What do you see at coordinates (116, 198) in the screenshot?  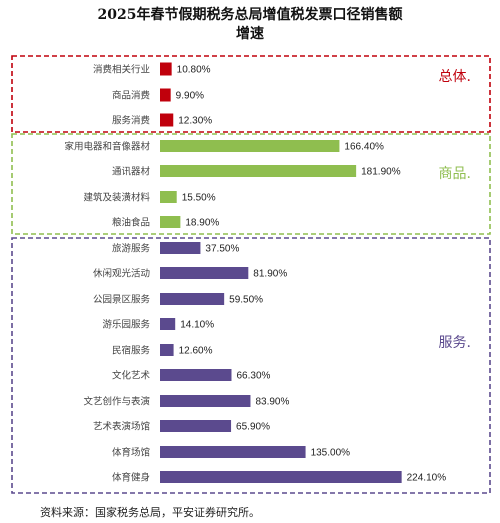 I see `category-label: 建筑及装潢材料` at bounding box center [116, 198].